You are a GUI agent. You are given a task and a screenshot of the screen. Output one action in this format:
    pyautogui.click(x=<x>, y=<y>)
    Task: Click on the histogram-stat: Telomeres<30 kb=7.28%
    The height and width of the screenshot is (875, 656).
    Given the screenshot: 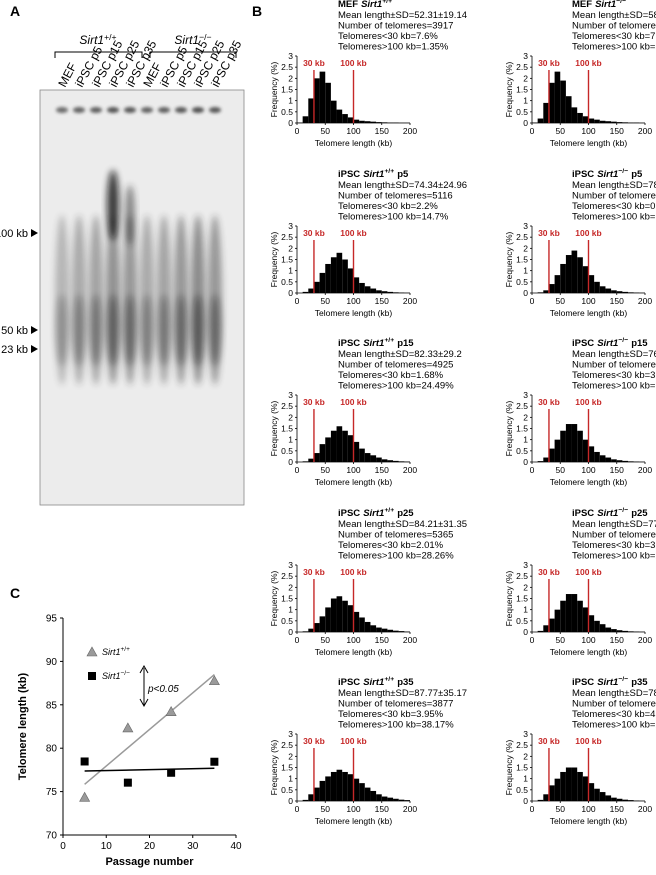 What is the action you would take?
    pyautogui.click(x=614, y=36)
    